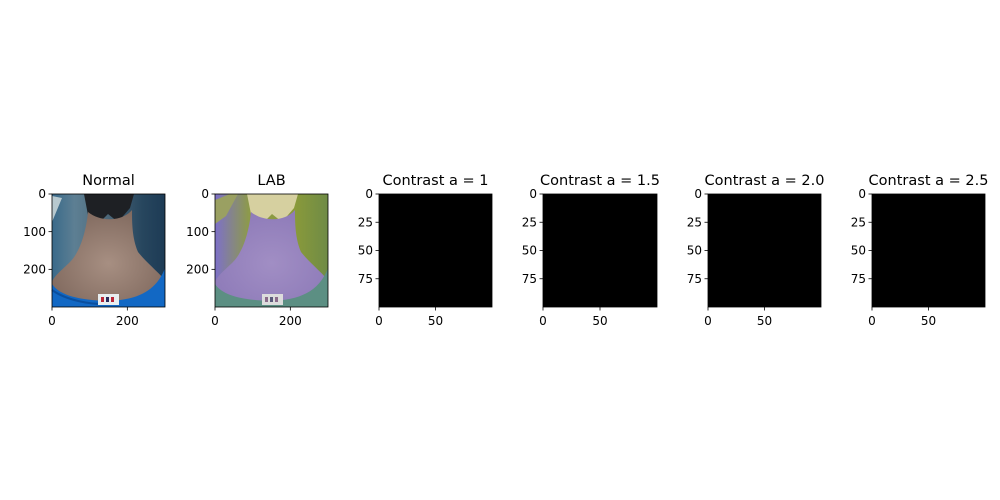 The image size is (1000, 500). I want to click on subplot-title: Normal, so click(108, 181).